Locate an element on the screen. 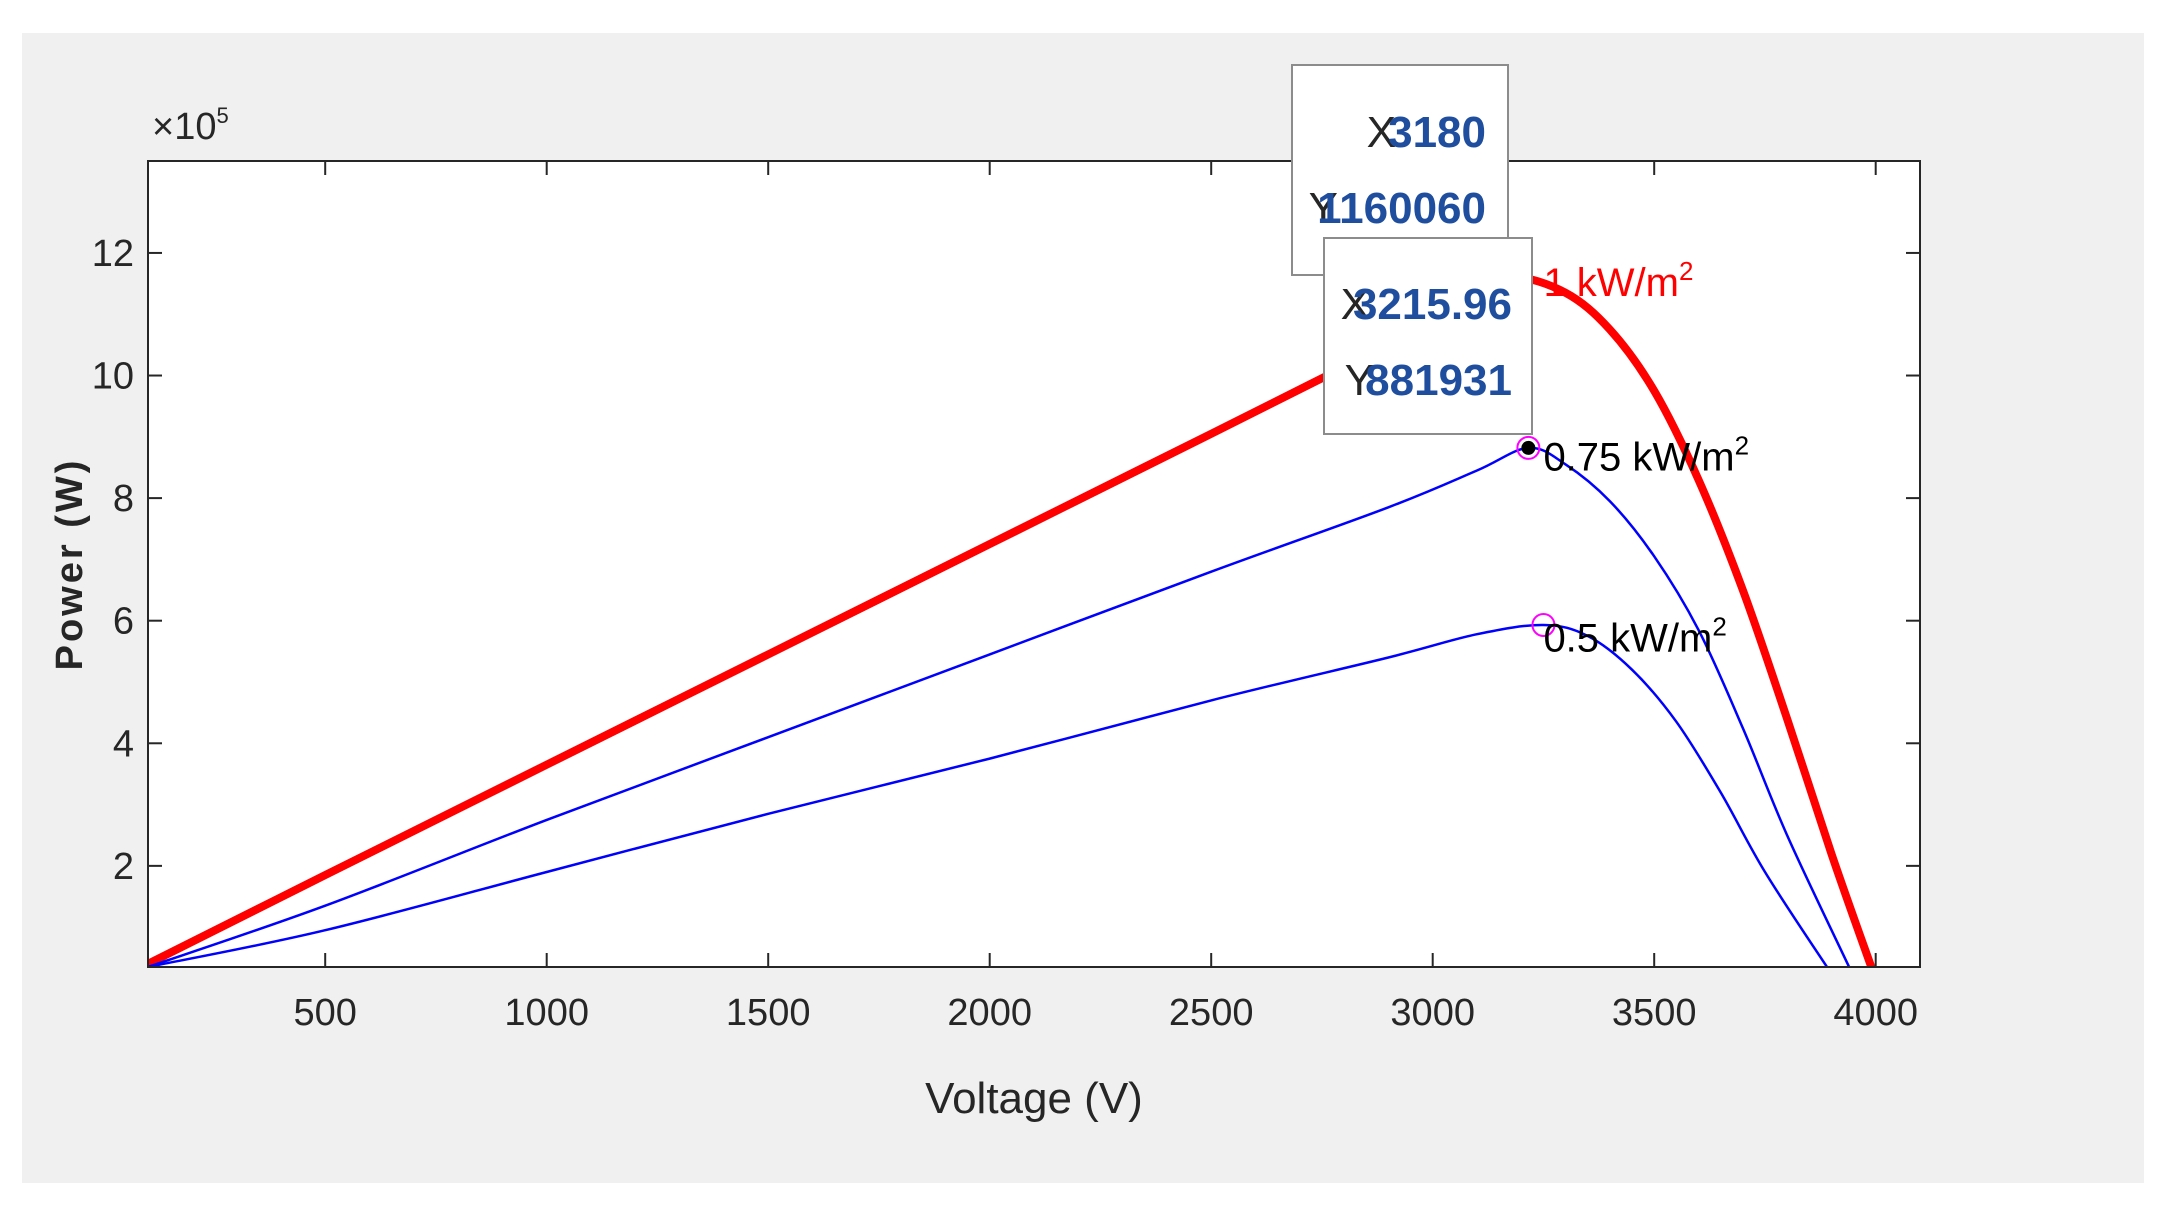 Image resolution: width=2166 pixels, height=1206 pixels. y-tick-label: 4 is located at coordinates (123, 744).